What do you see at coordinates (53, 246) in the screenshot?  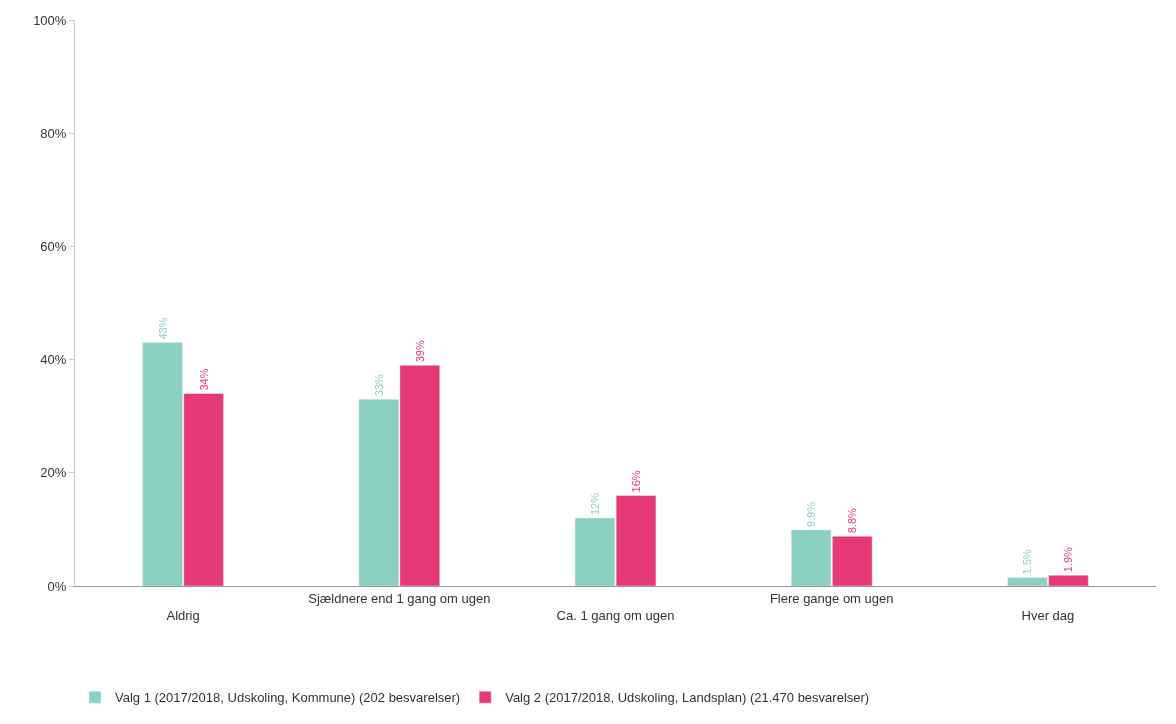 I see `y-tick-label: 60%` at bounding box center [53, 246].